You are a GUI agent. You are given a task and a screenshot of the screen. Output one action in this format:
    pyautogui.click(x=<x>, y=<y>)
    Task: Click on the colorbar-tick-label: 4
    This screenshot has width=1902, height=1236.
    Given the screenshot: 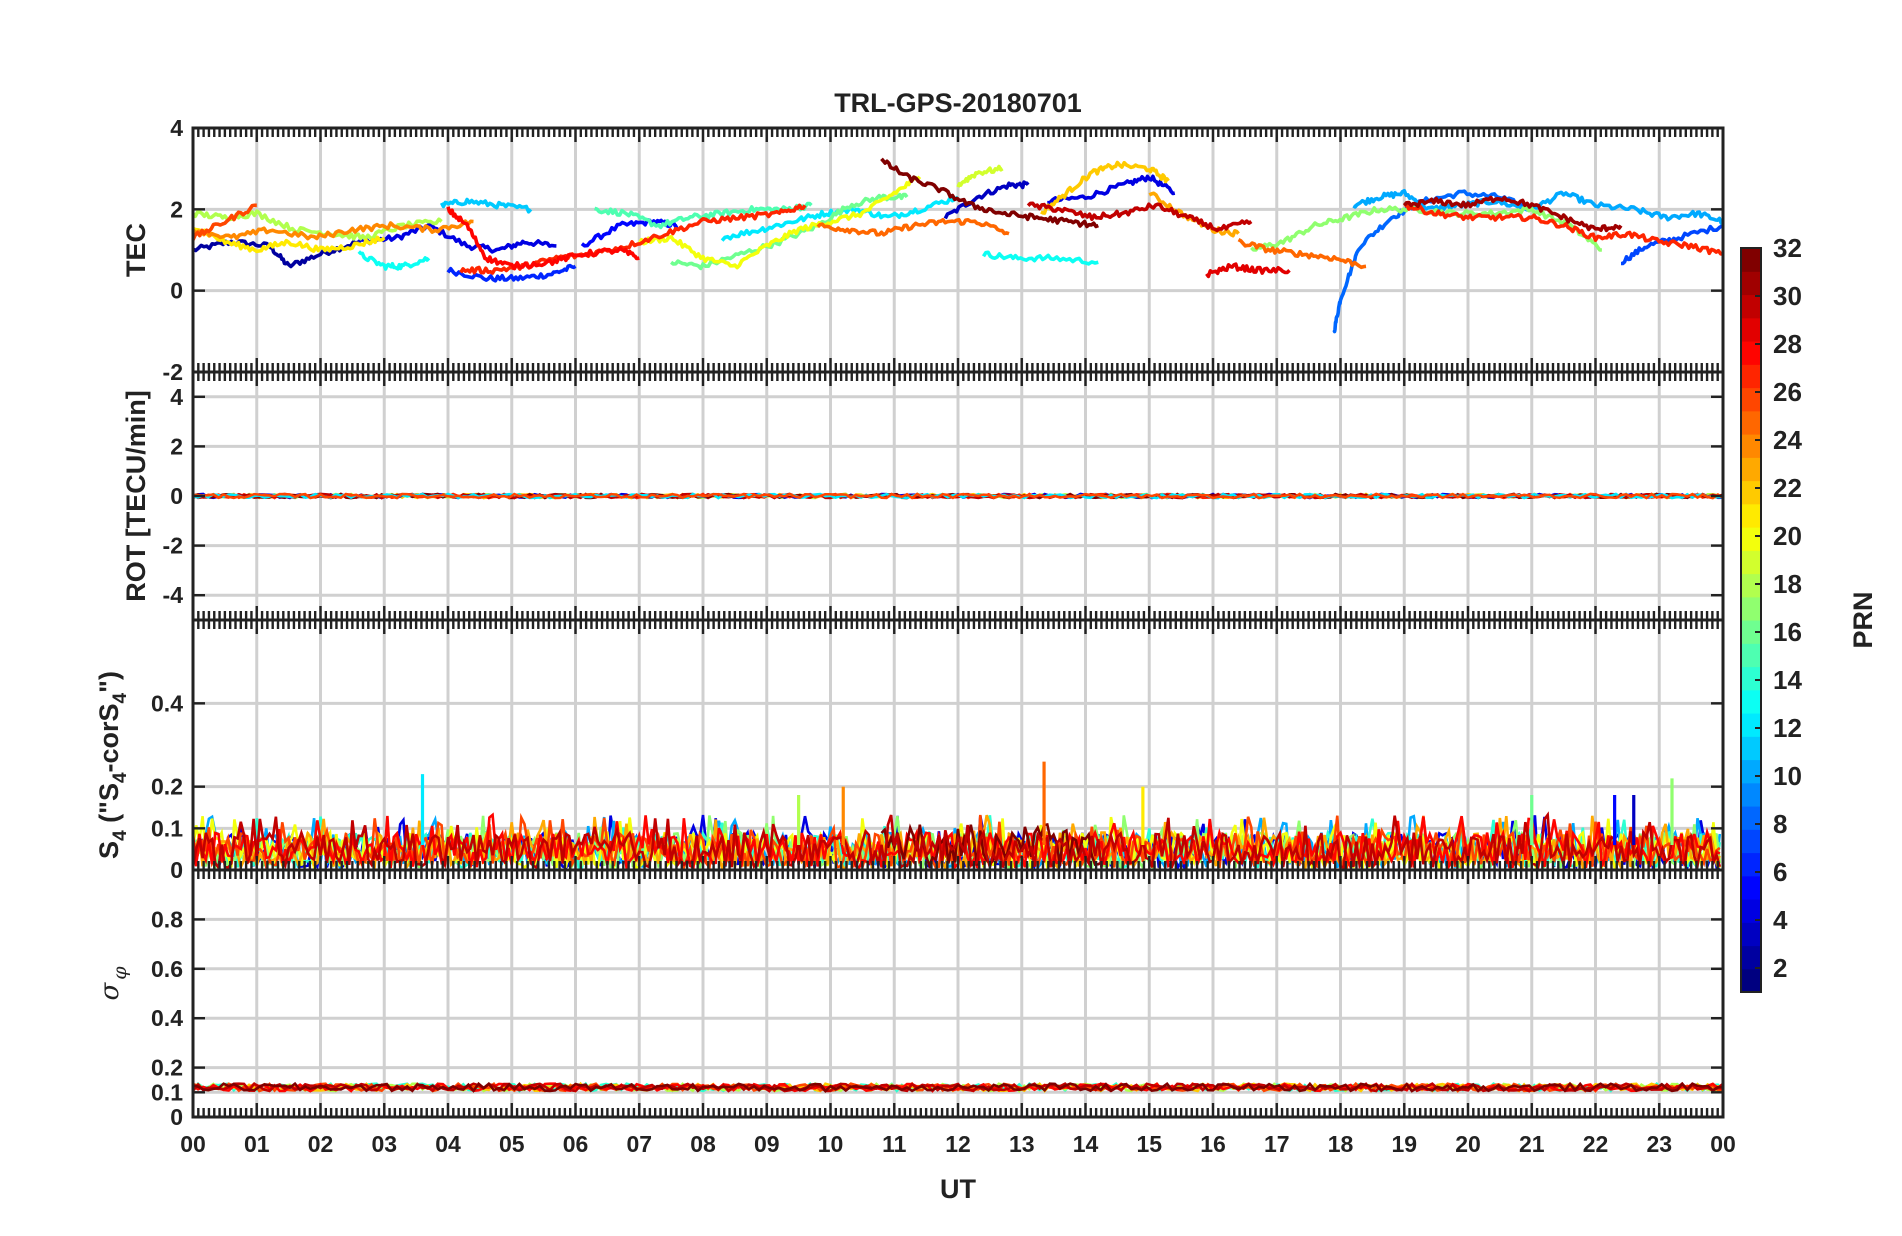 What is the action you would take?
    pyautogui.click(x=1780, y=920)
    